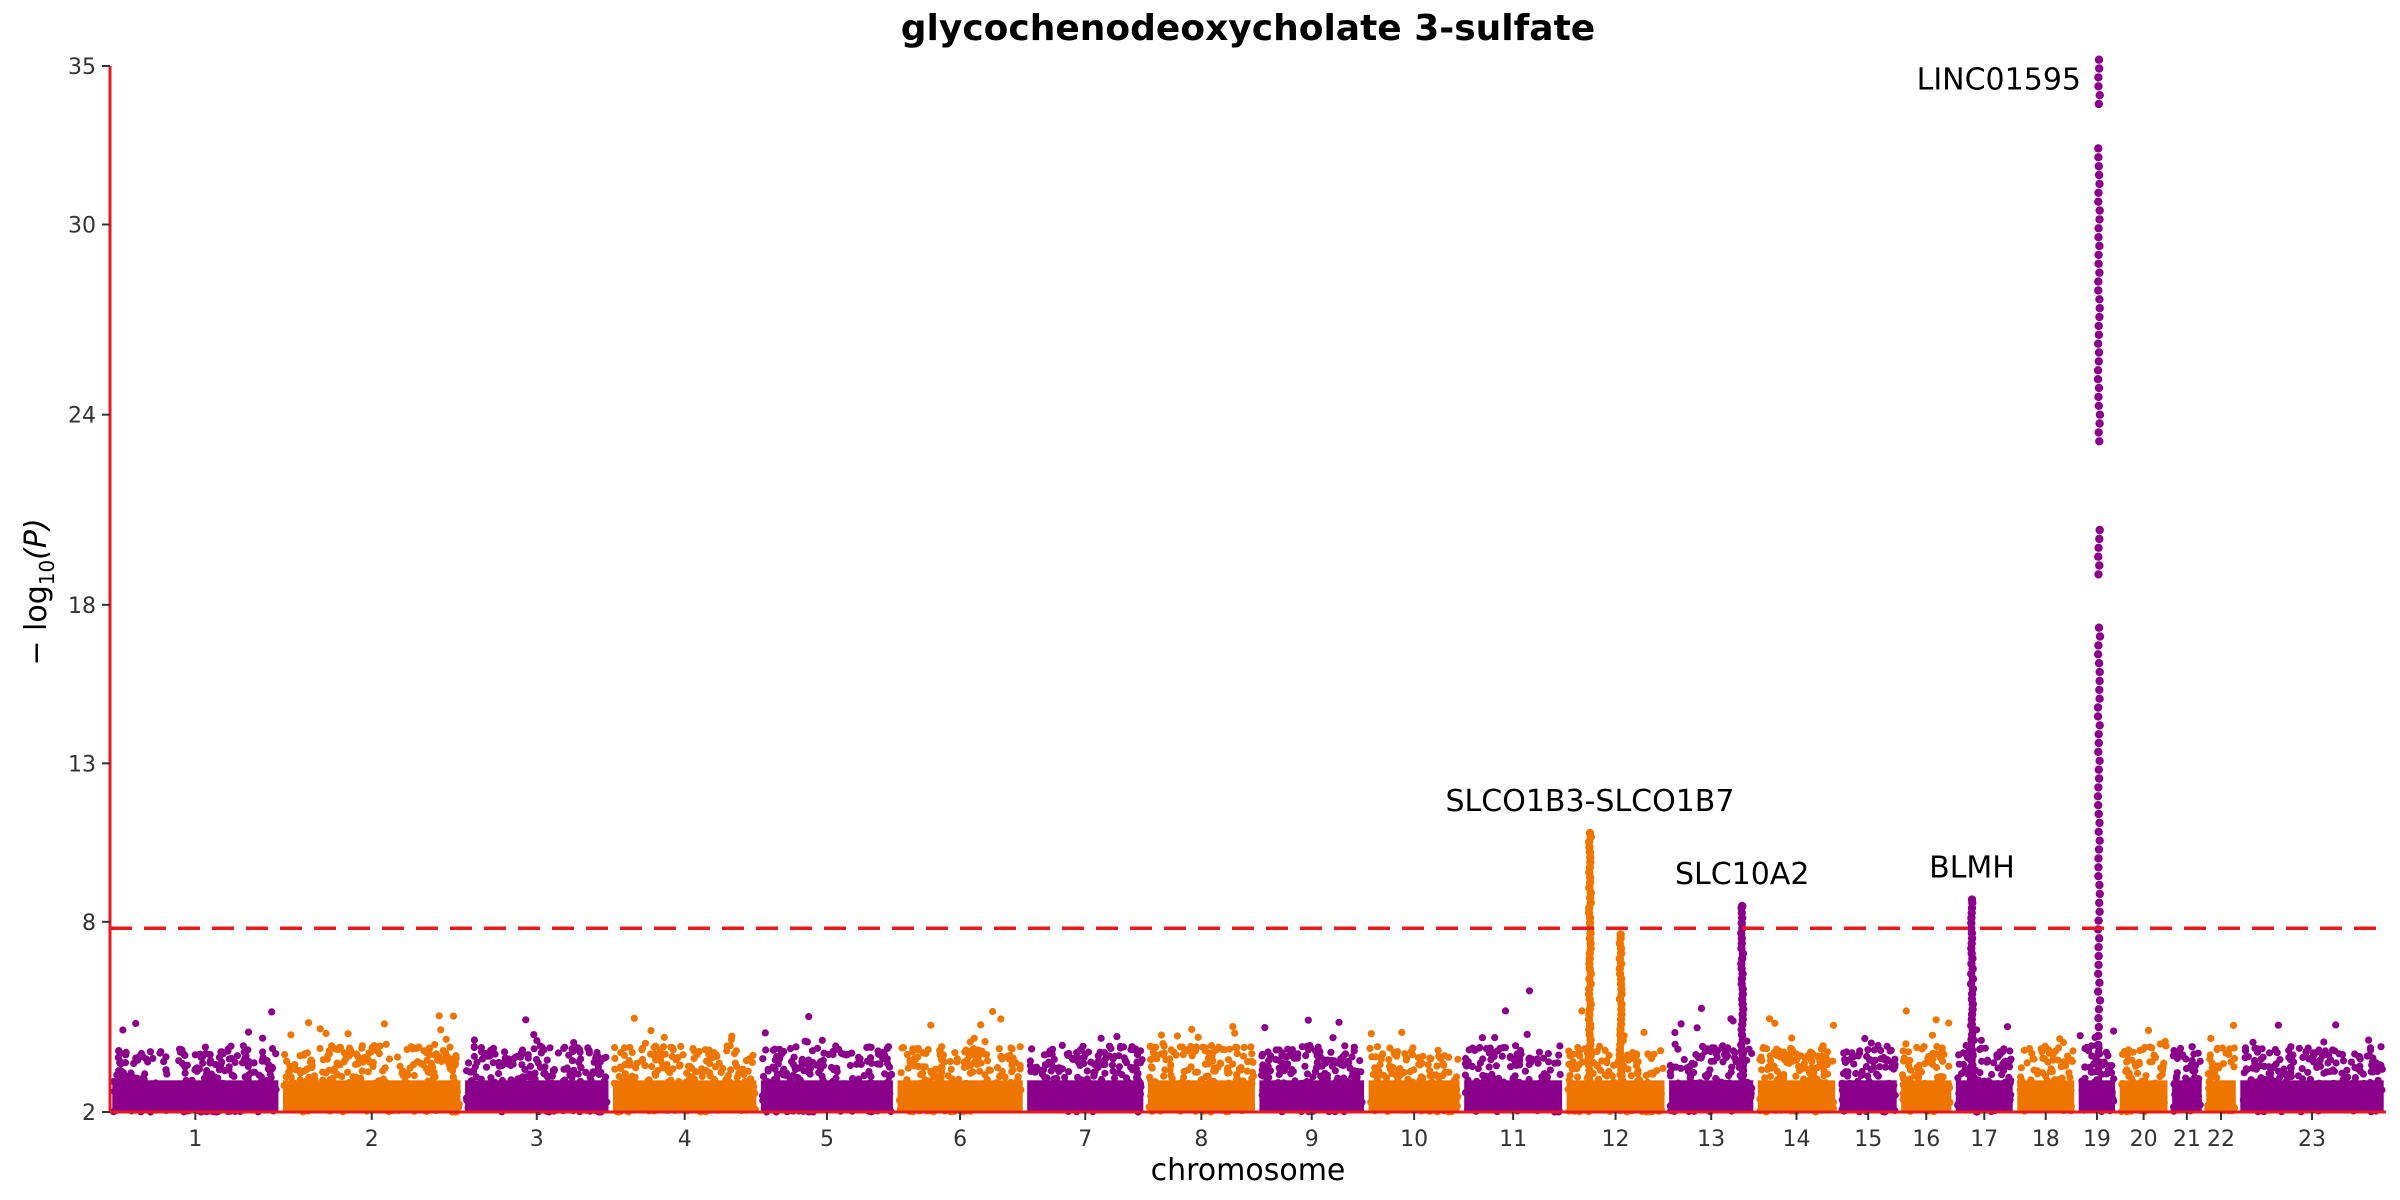 Image resolution: width=2400 pixels, height=1200 pixels. Describe the element at coordinates (537, 1096) in the screenshot. I see `dense-point-band` at that location.